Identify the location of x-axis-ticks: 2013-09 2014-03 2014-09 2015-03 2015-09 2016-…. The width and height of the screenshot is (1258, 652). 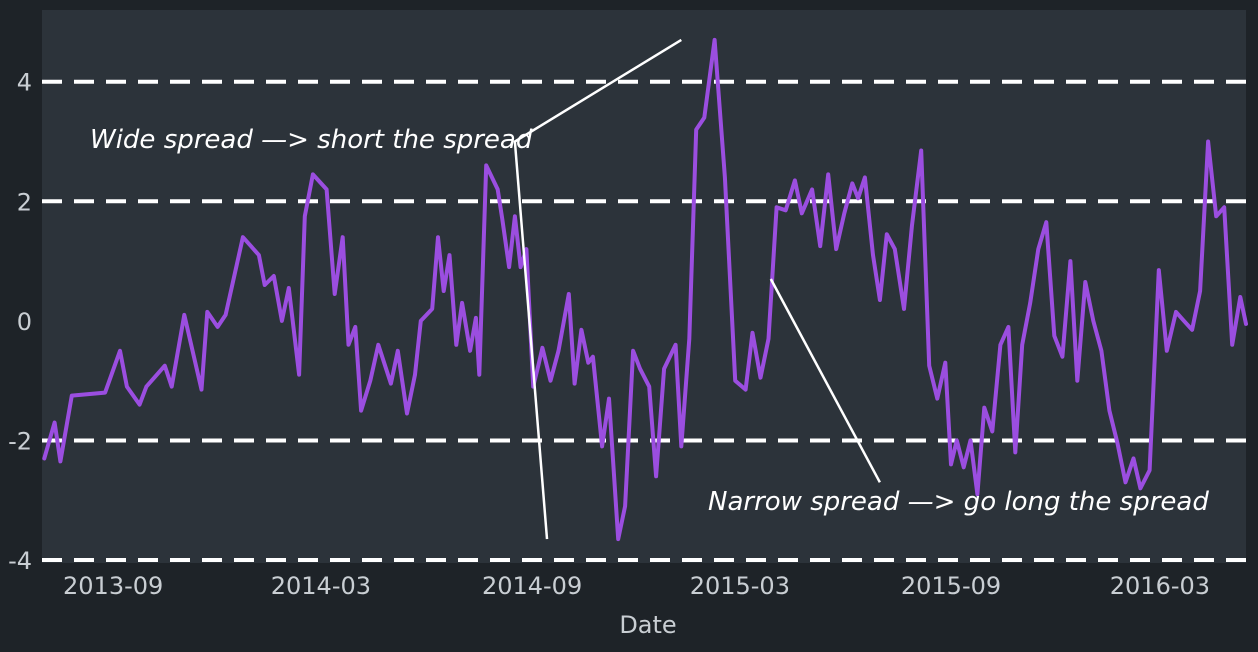
(636, 586).